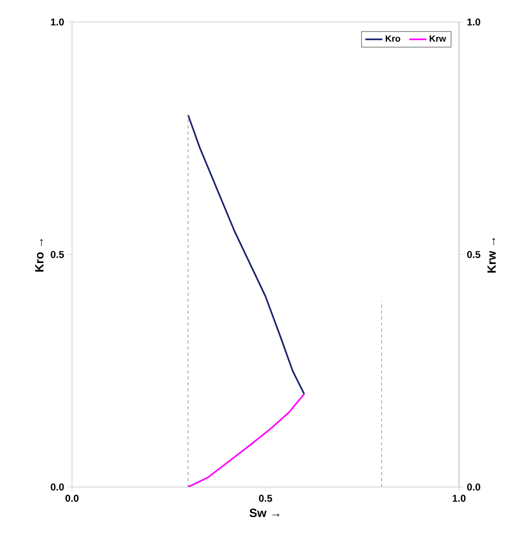 This screenshot has height=538, width=520. Describe the element at coordinates (473, 22) in the screenshot. I see `y2-tick-label: 1.0` at that location.